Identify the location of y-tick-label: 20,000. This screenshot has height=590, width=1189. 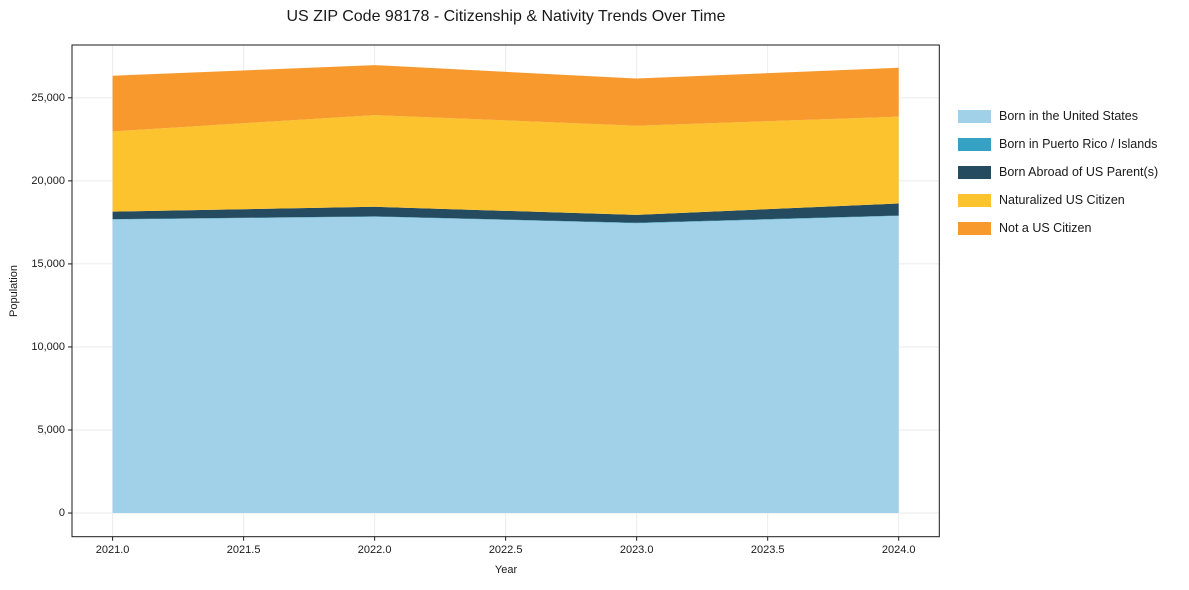
(48, 181).